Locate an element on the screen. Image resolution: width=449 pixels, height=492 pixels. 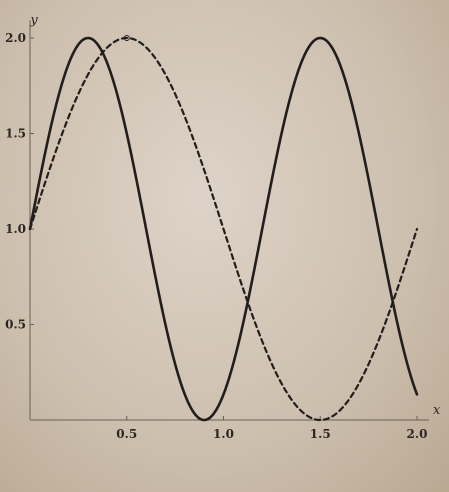
y-tick-label: 1.0 is located at coordinates (15, 229).